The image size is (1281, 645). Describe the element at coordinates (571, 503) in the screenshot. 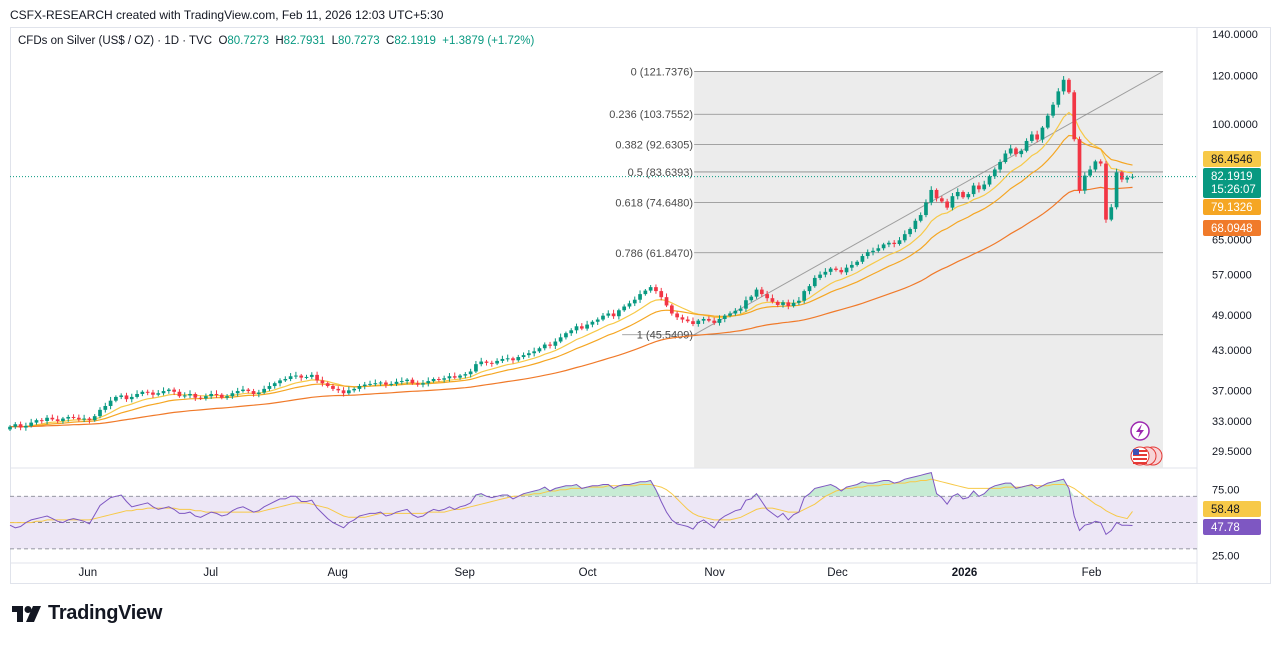

I see `rsi-line` at that location.